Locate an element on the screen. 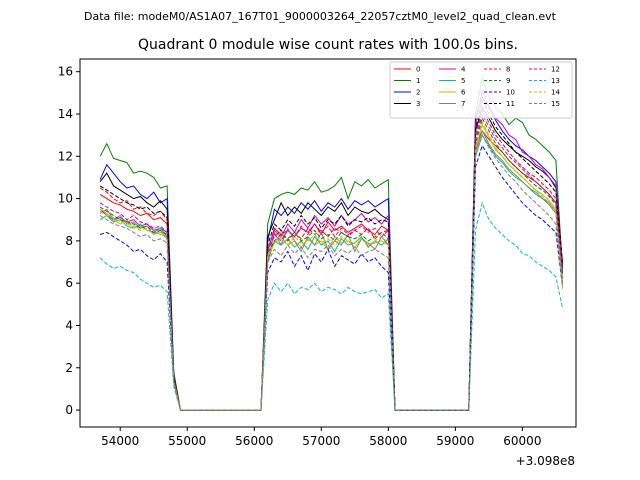 The height and width of the screenshot is (480, 640). y-tick-label: 4 is located at coordinates (69, 325).